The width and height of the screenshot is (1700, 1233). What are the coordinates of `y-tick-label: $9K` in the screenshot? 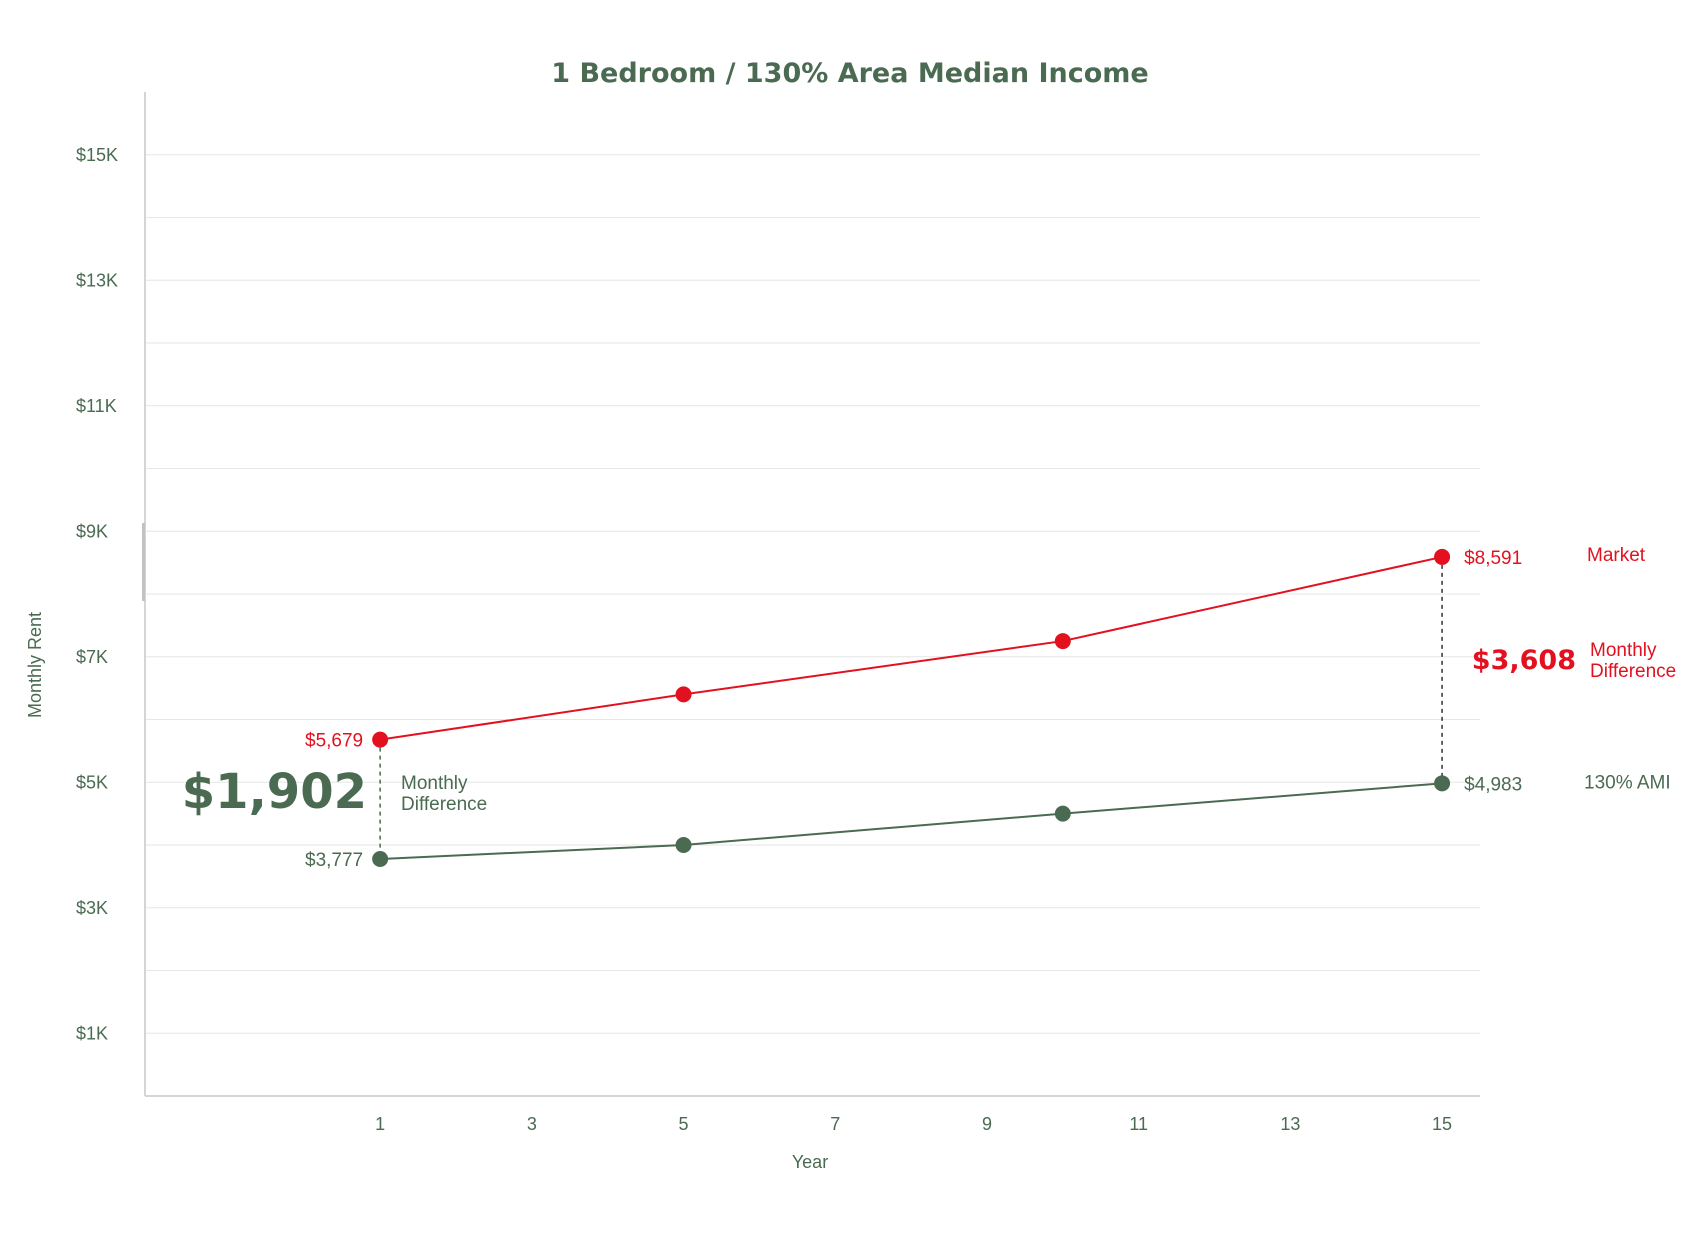 It's located at (92, 531).